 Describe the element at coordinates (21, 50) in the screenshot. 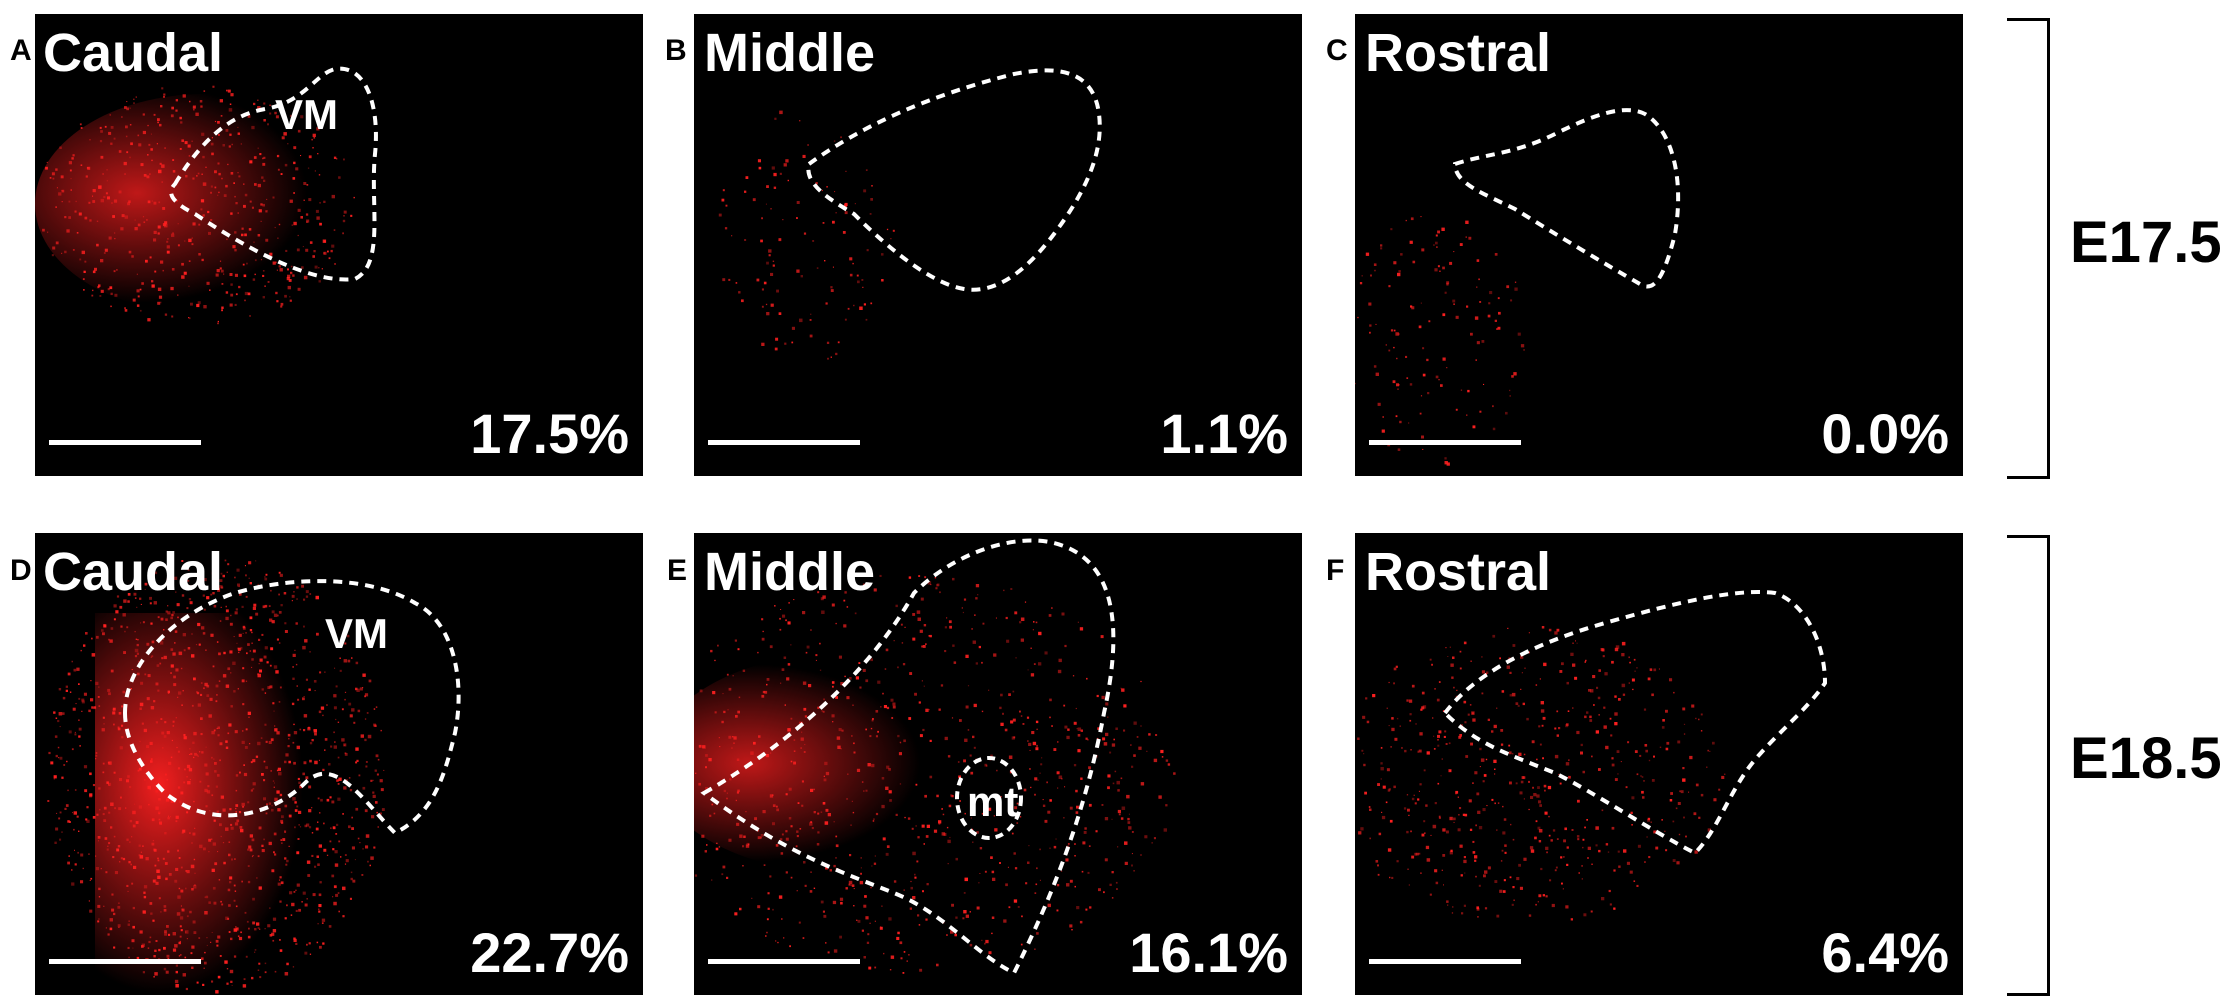

I see `panel-letter-a: A` at that location.